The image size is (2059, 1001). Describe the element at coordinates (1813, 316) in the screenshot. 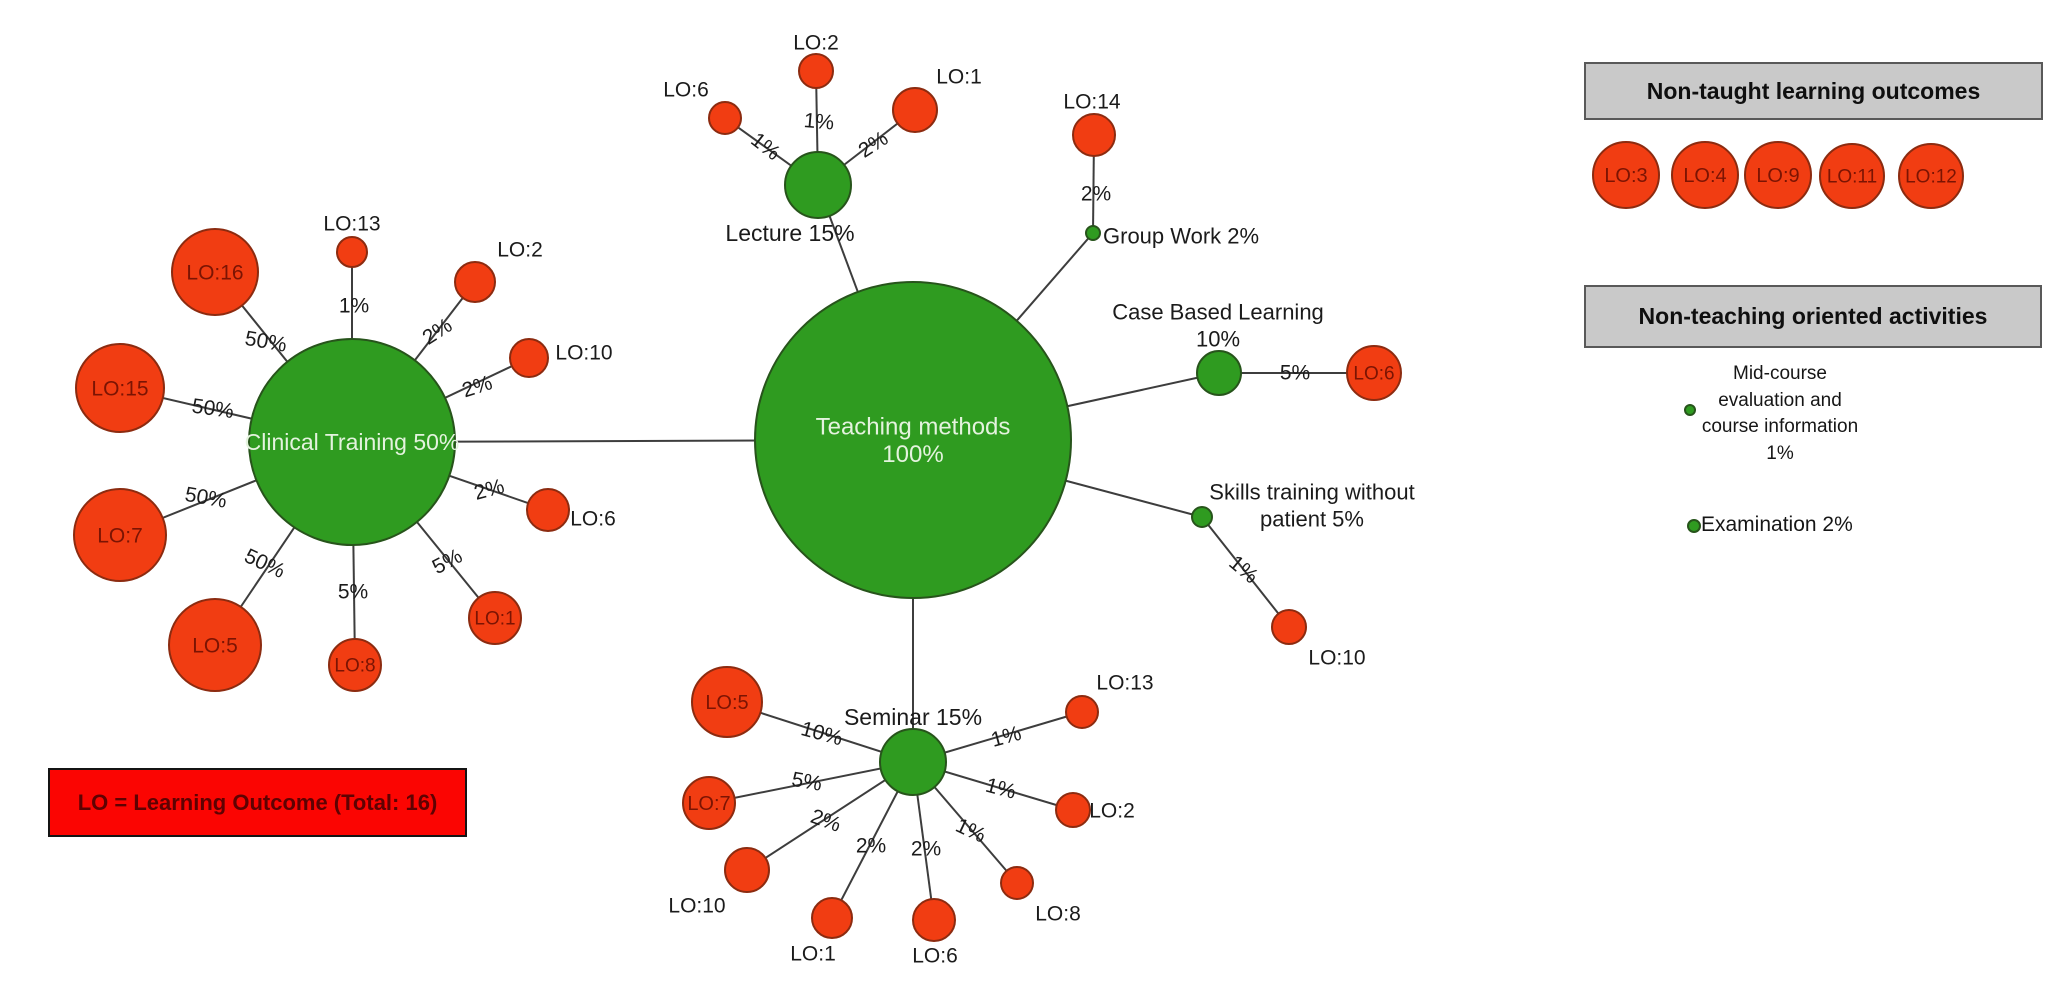

I see `non-teaching-header-title: Non-teaching oriented activities` at that location.